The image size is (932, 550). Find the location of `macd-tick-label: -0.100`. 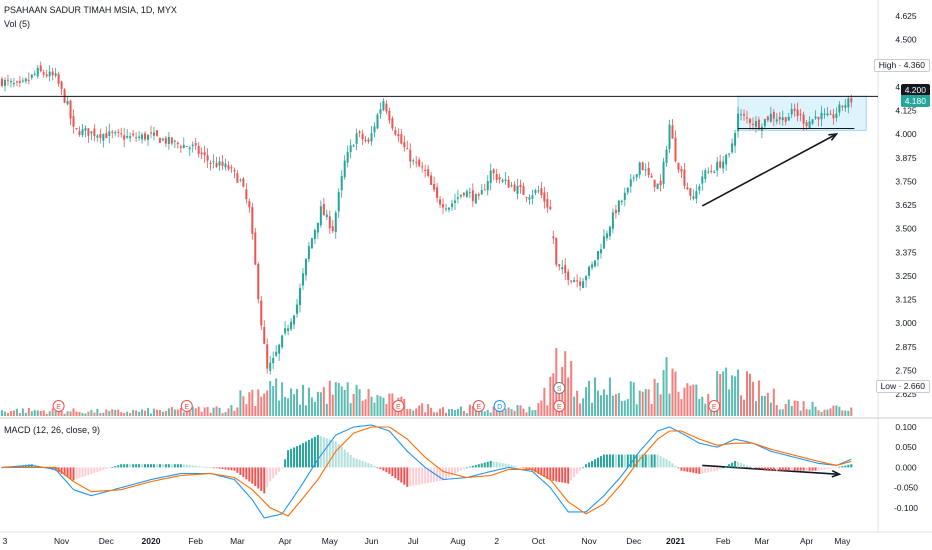

macd-tick-label: -0.100 is located at coordinates (906, 508).